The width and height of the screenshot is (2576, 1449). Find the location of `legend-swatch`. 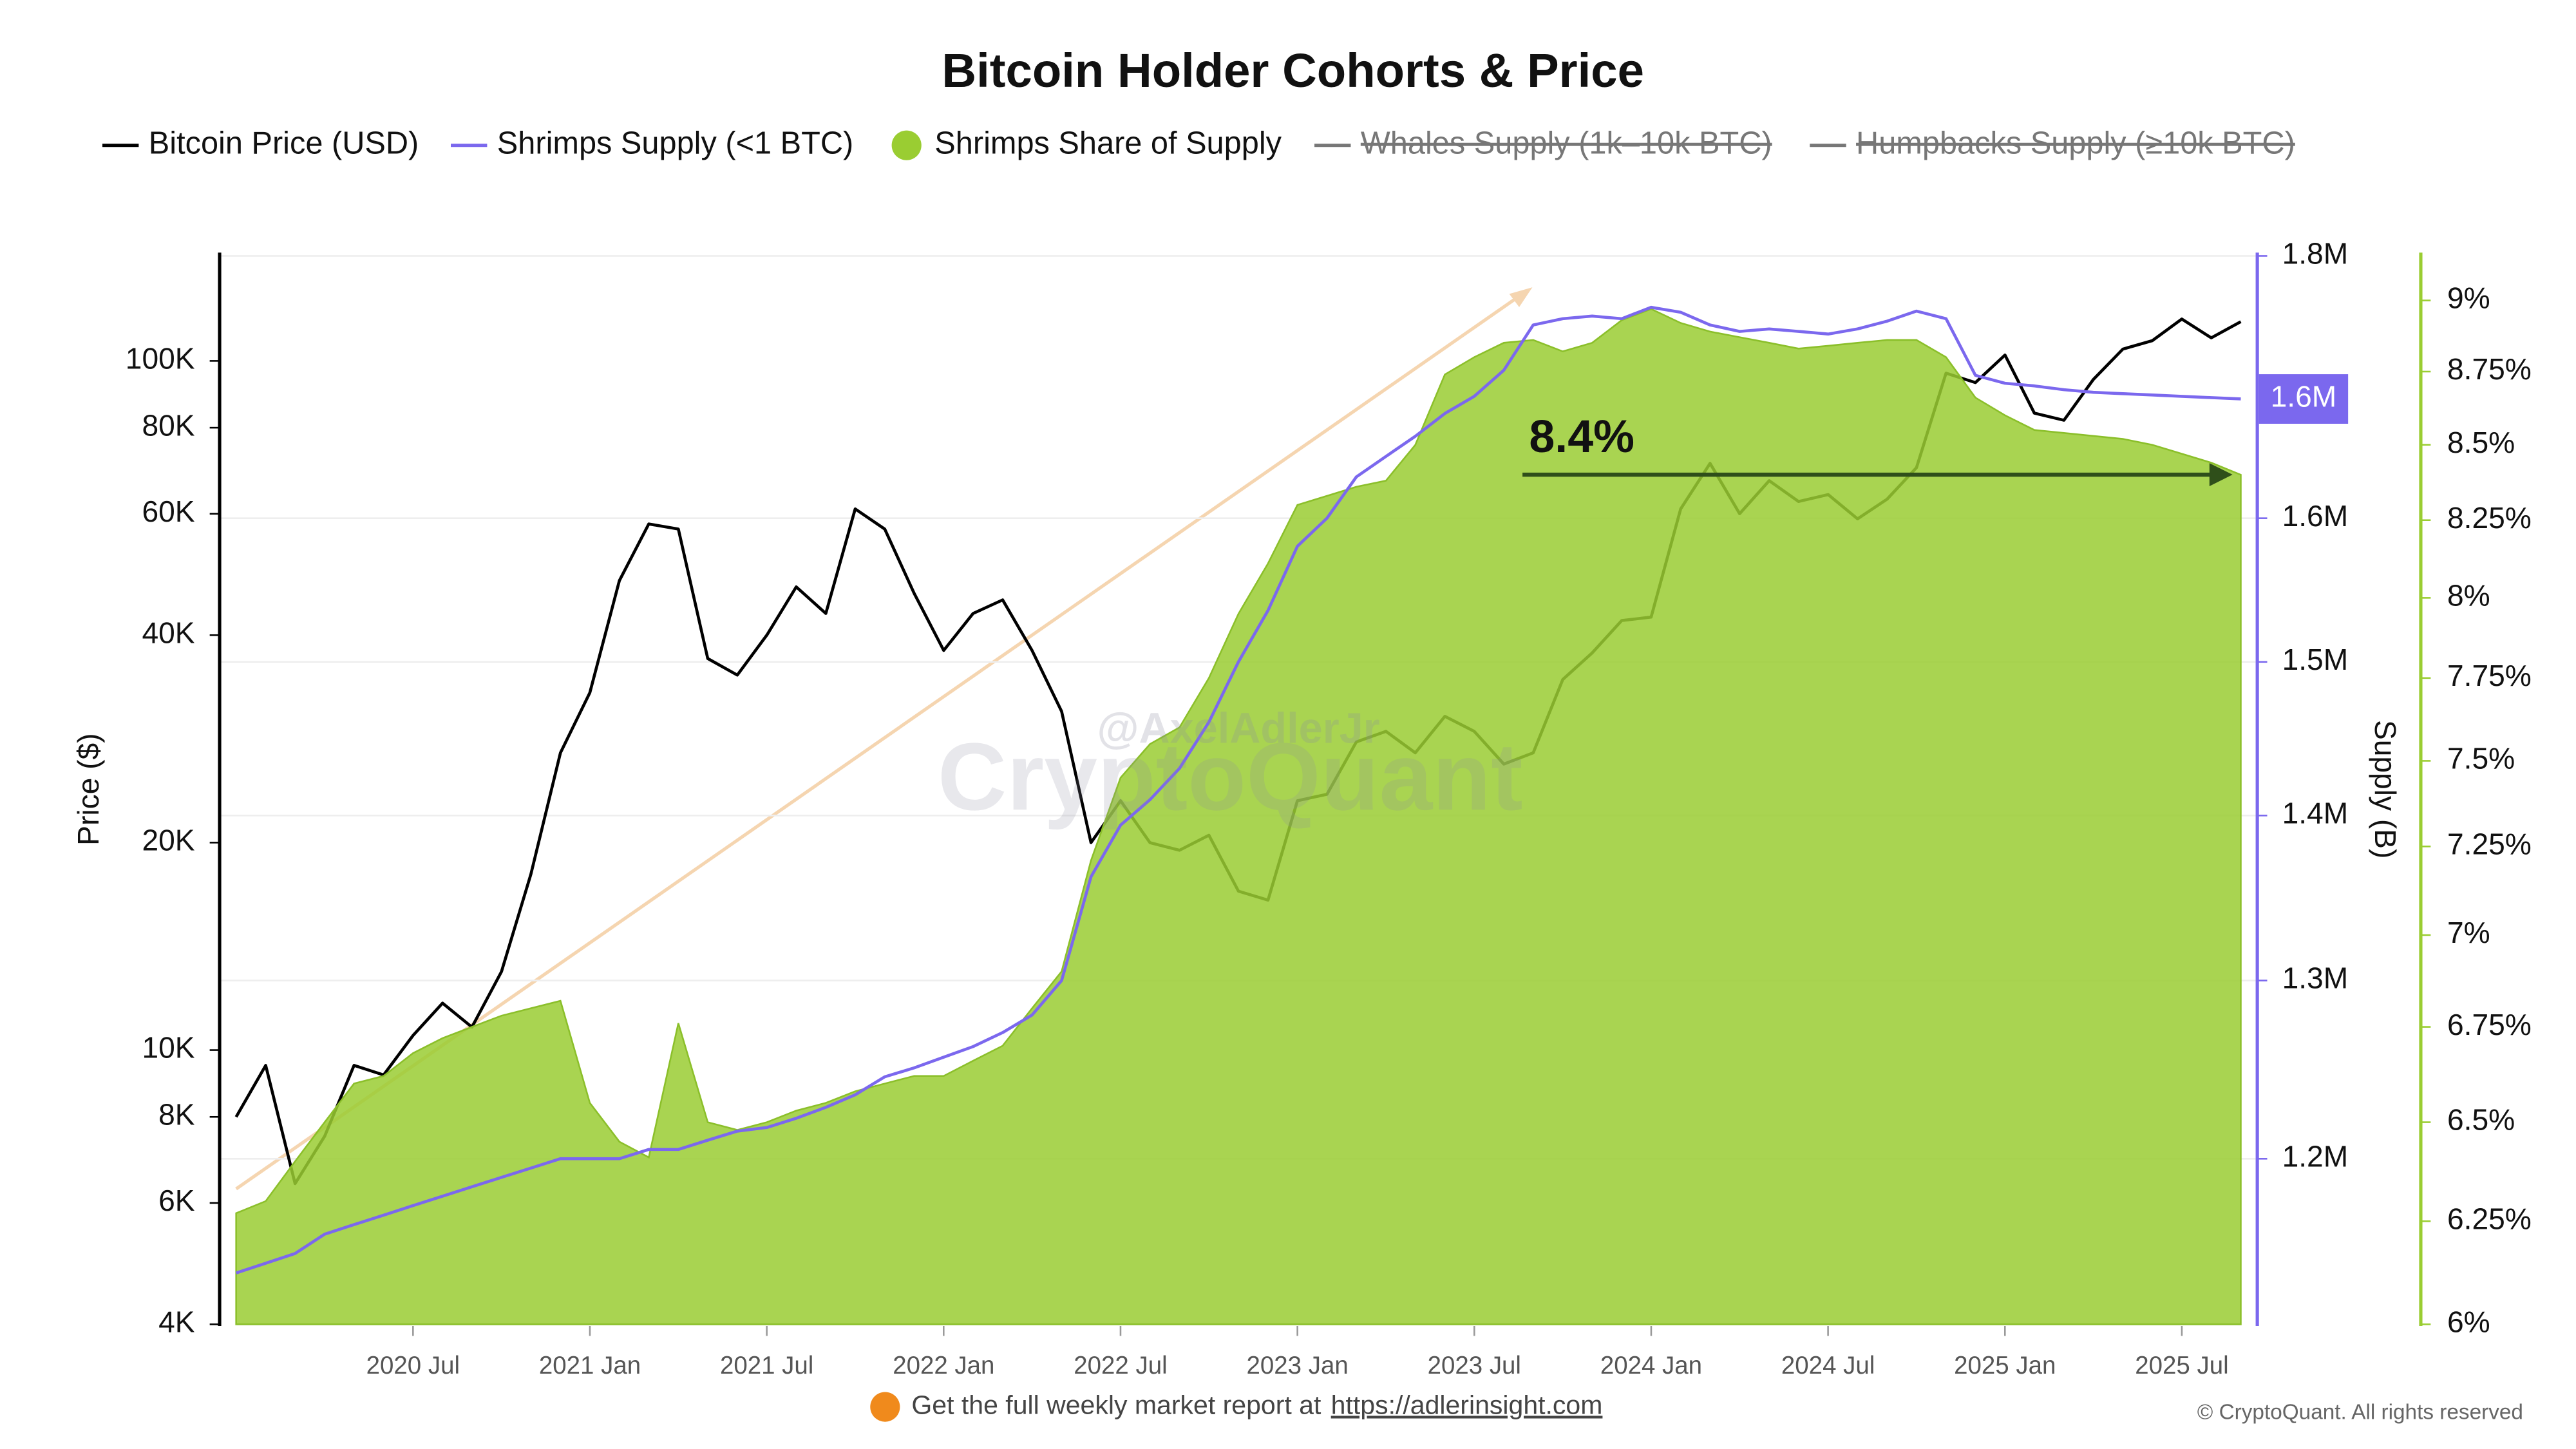

legend-swatch is located at coordinates (907, 145).